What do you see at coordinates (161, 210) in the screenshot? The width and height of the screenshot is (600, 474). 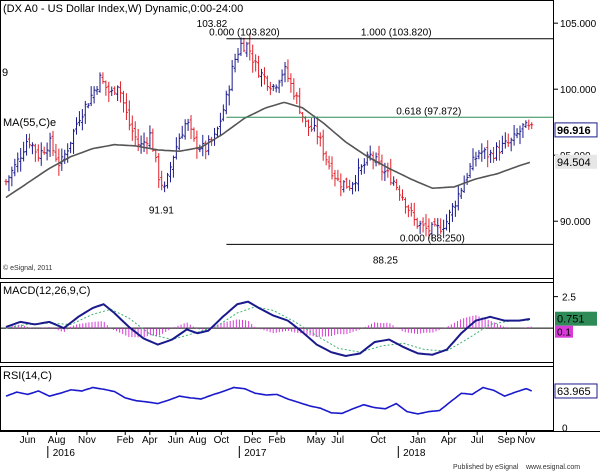 I see `price-annotation: 91.91` at bounding box center [161, 210].